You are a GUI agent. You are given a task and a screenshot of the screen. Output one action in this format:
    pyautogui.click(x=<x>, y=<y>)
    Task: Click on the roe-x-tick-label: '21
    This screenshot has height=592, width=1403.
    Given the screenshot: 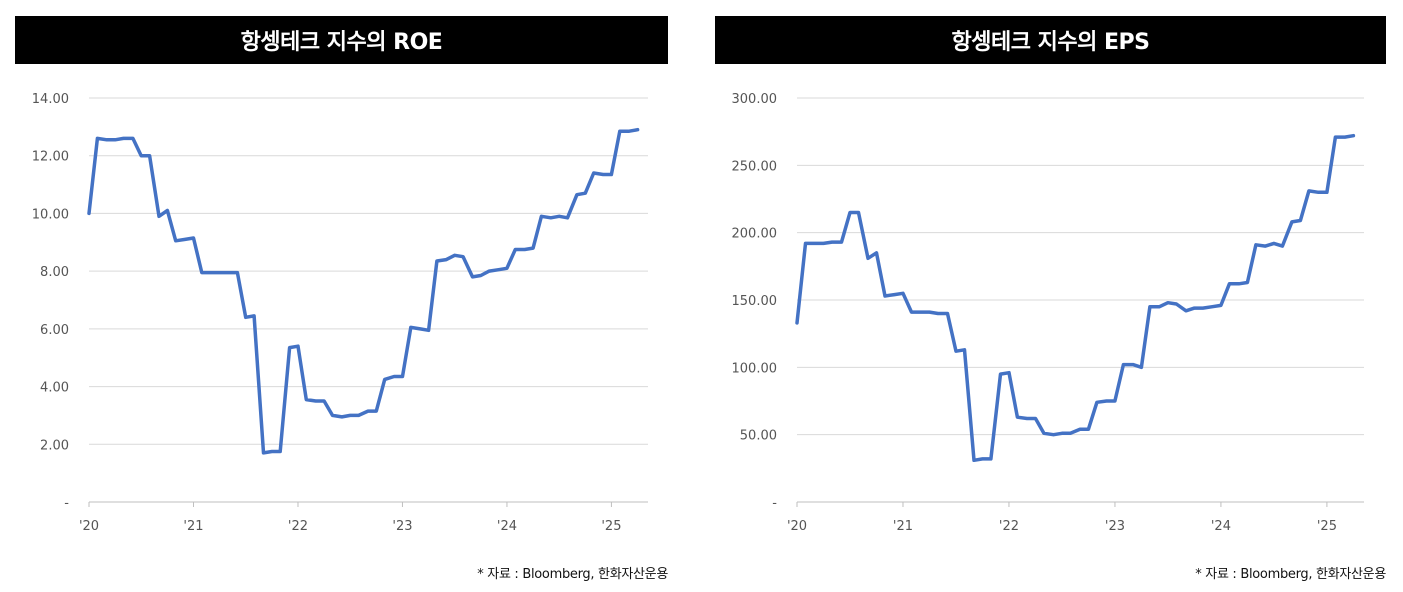 What is the action you would take?
    pyautogui.click(x=193, y=526)
    